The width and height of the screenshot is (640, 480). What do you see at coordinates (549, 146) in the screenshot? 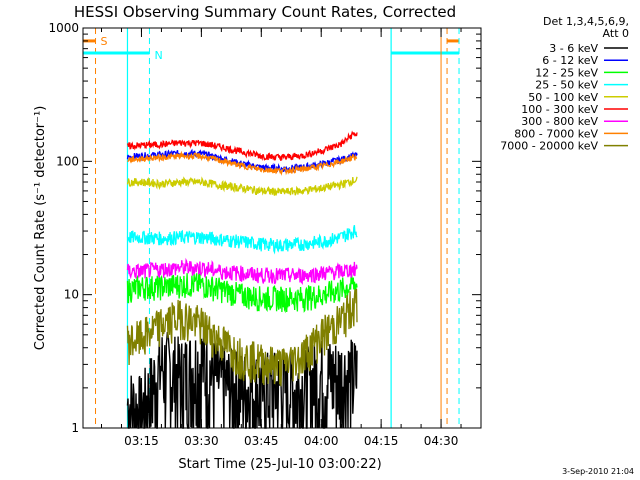
I see `legend-label-8: 7000 - 20000 keV` at bounding box center [549, 146].